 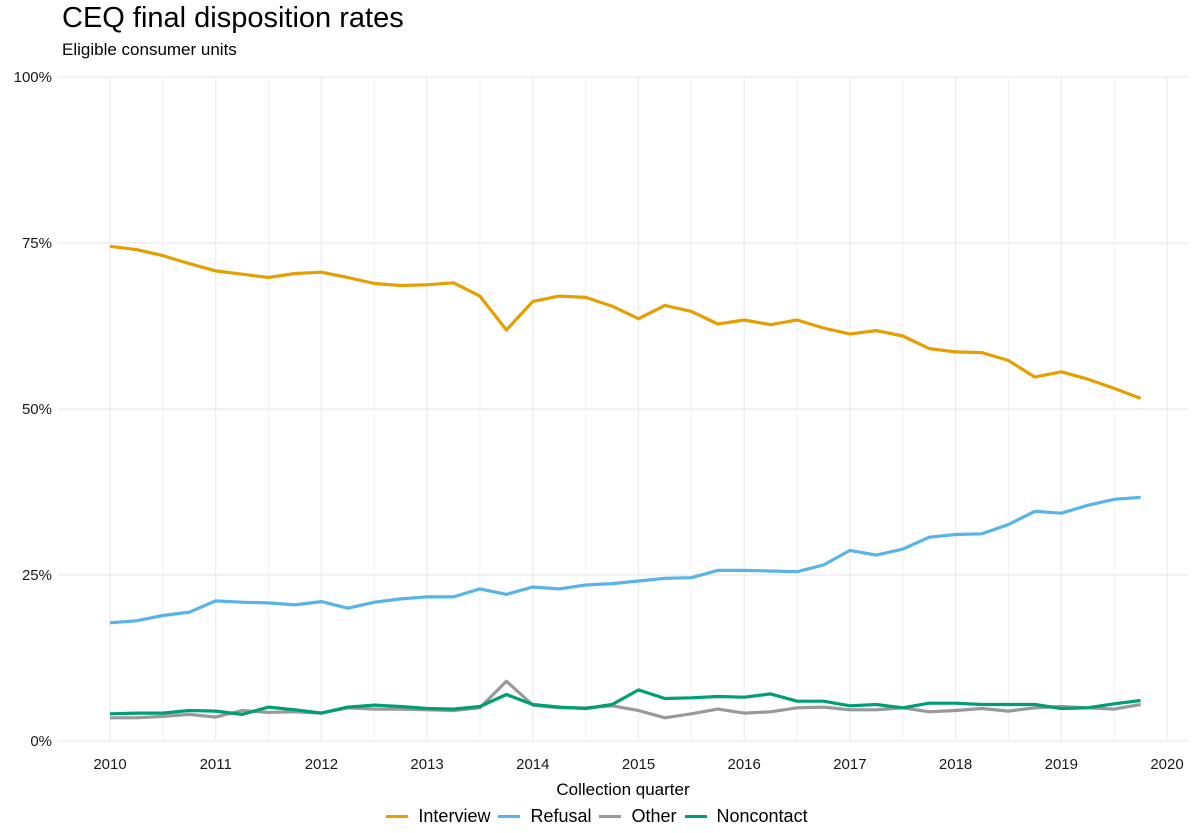 I want to click on series-line-refusal, so click(x=625, y=560).